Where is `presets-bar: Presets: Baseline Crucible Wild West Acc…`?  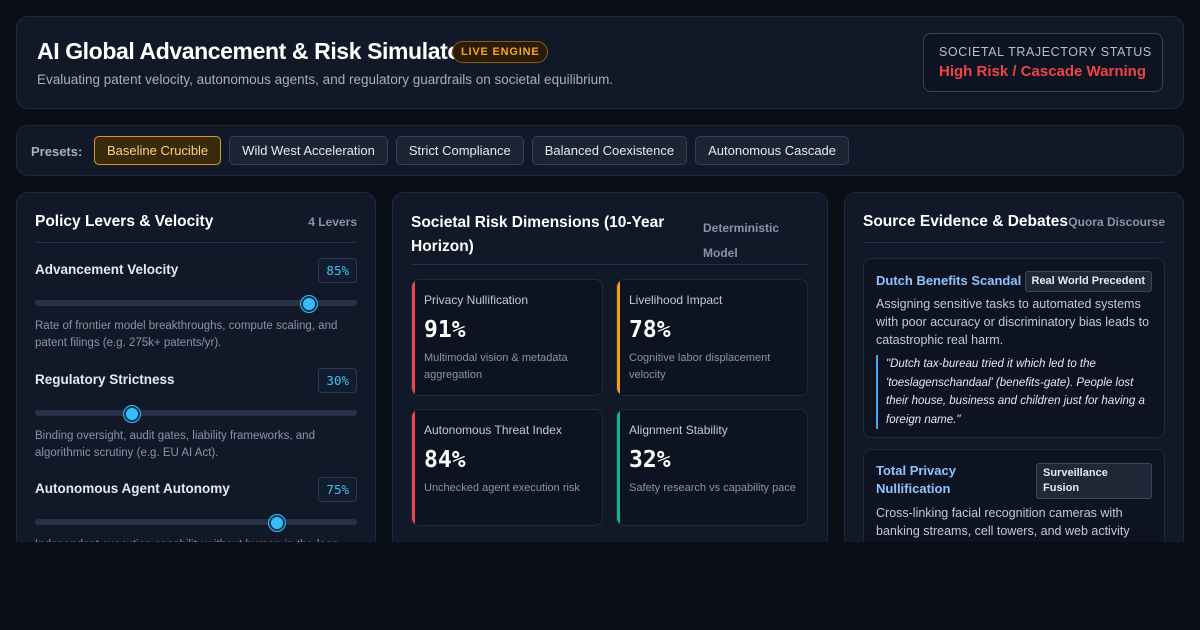 presets-bar: Presets: Baseline Crucible Wild West Acc… is located at coordinates (600, 150).